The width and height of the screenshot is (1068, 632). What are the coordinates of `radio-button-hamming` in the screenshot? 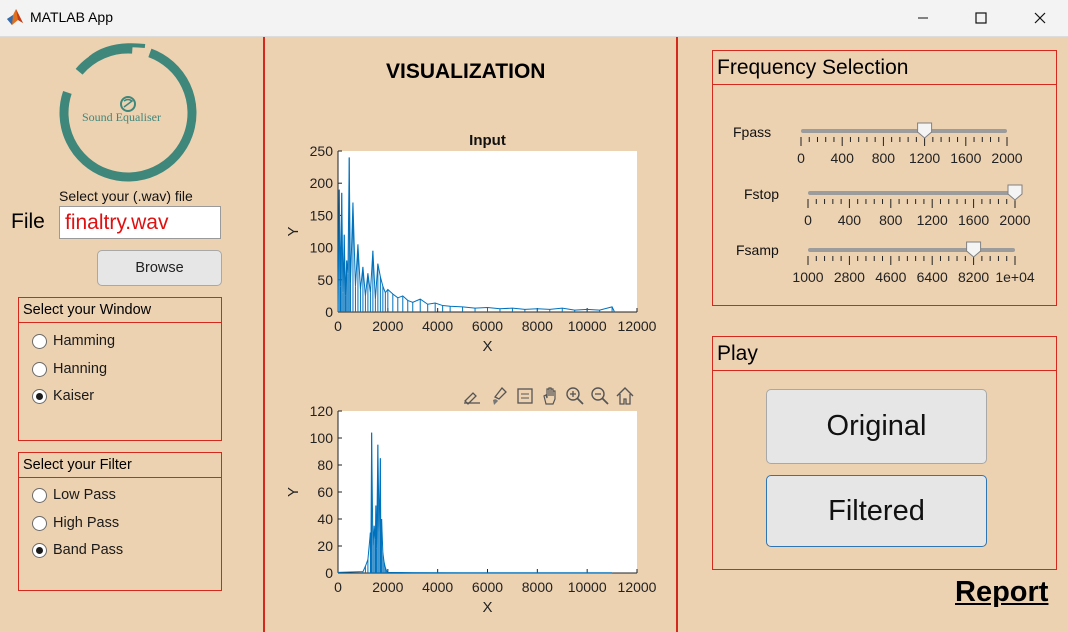 It's located at (39, 341).